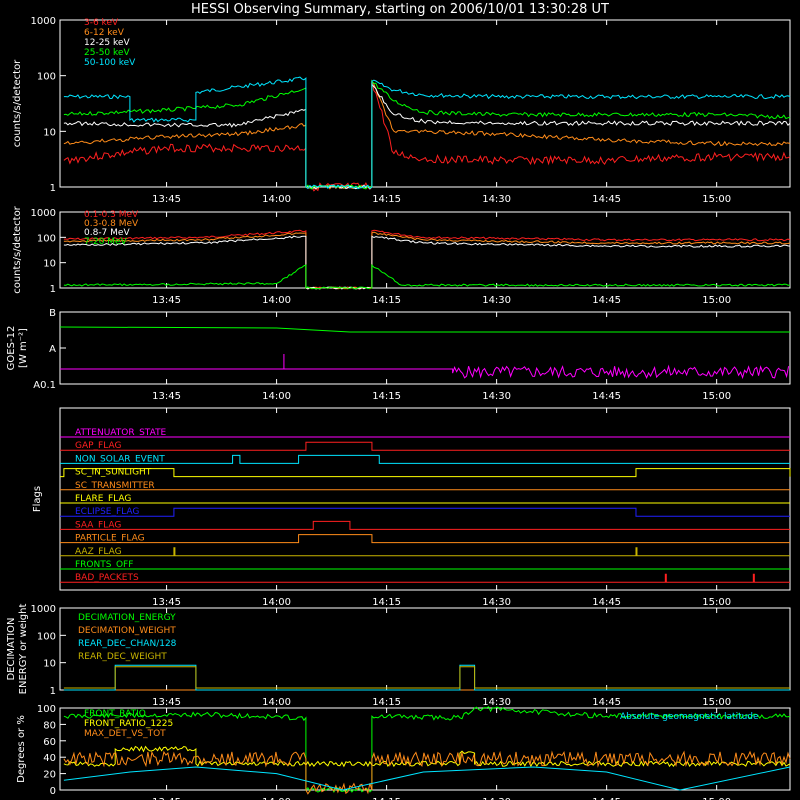  What do you see at coordinates (23, 649) in the screenshot?
I see `y-axis-label: ENERGY or weight` at bounding box center [23, 649].